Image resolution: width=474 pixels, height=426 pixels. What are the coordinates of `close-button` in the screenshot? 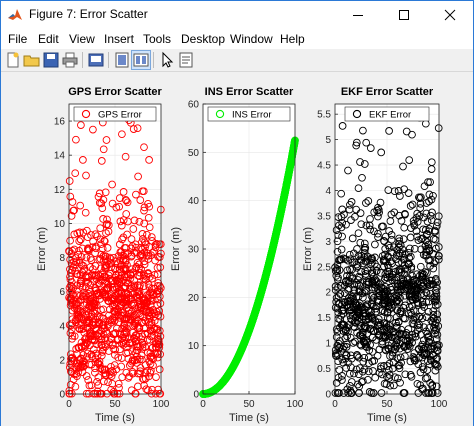 It's located at (450, 15).